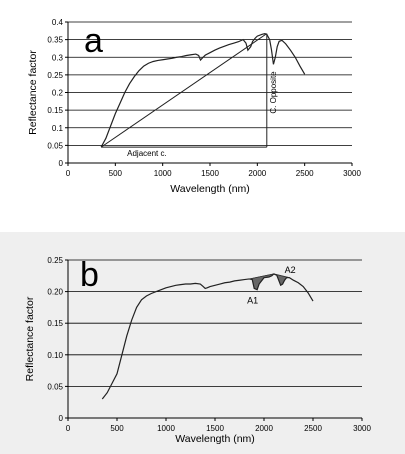 The image size is (405, 454). What do you see at coordinates (261, 276) in the screenshot?
I see `chord-line` at bounding box center [261, 276].